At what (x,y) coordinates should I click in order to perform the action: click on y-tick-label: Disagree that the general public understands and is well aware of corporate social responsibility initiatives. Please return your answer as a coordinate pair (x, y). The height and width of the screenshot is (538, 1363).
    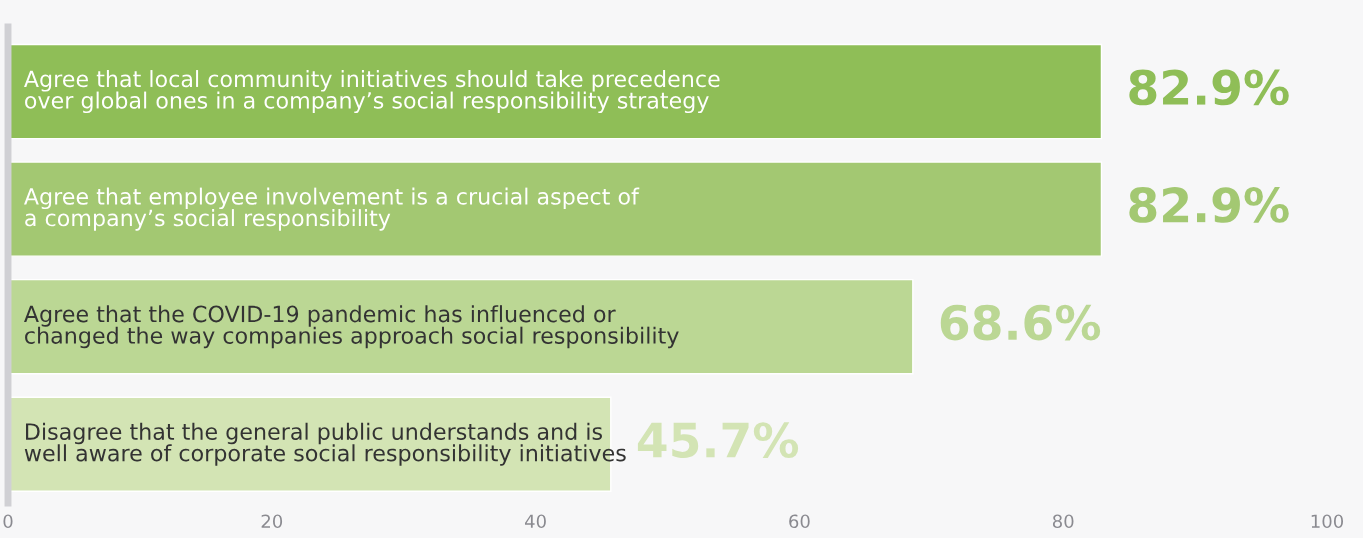
    Looking at the image, I should click on (325, 444).